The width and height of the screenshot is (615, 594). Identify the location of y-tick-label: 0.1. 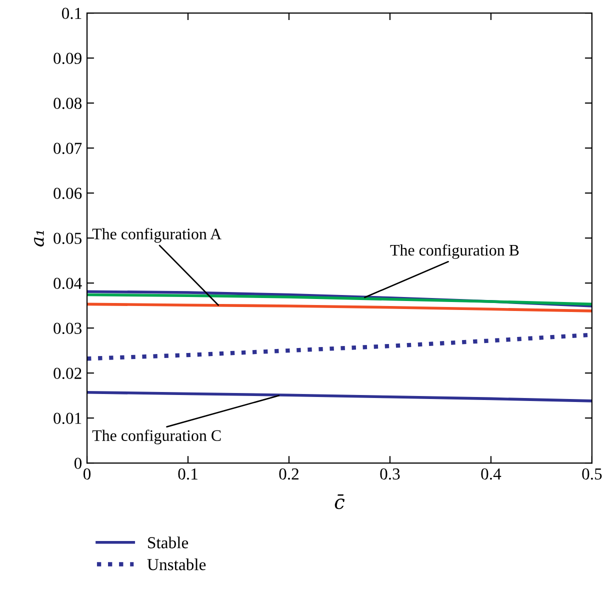
(72, 14).